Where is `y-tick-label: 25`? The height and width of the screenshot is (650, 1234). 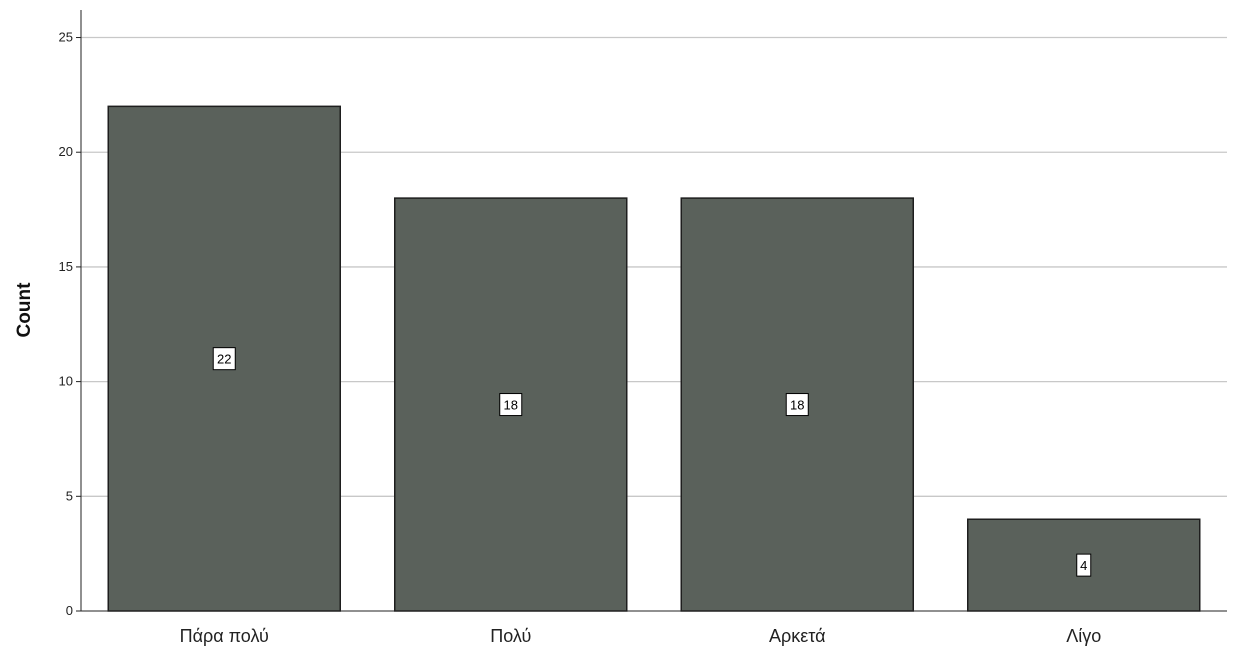 y-tick-label: 25 is located at coordinates (66, 37).